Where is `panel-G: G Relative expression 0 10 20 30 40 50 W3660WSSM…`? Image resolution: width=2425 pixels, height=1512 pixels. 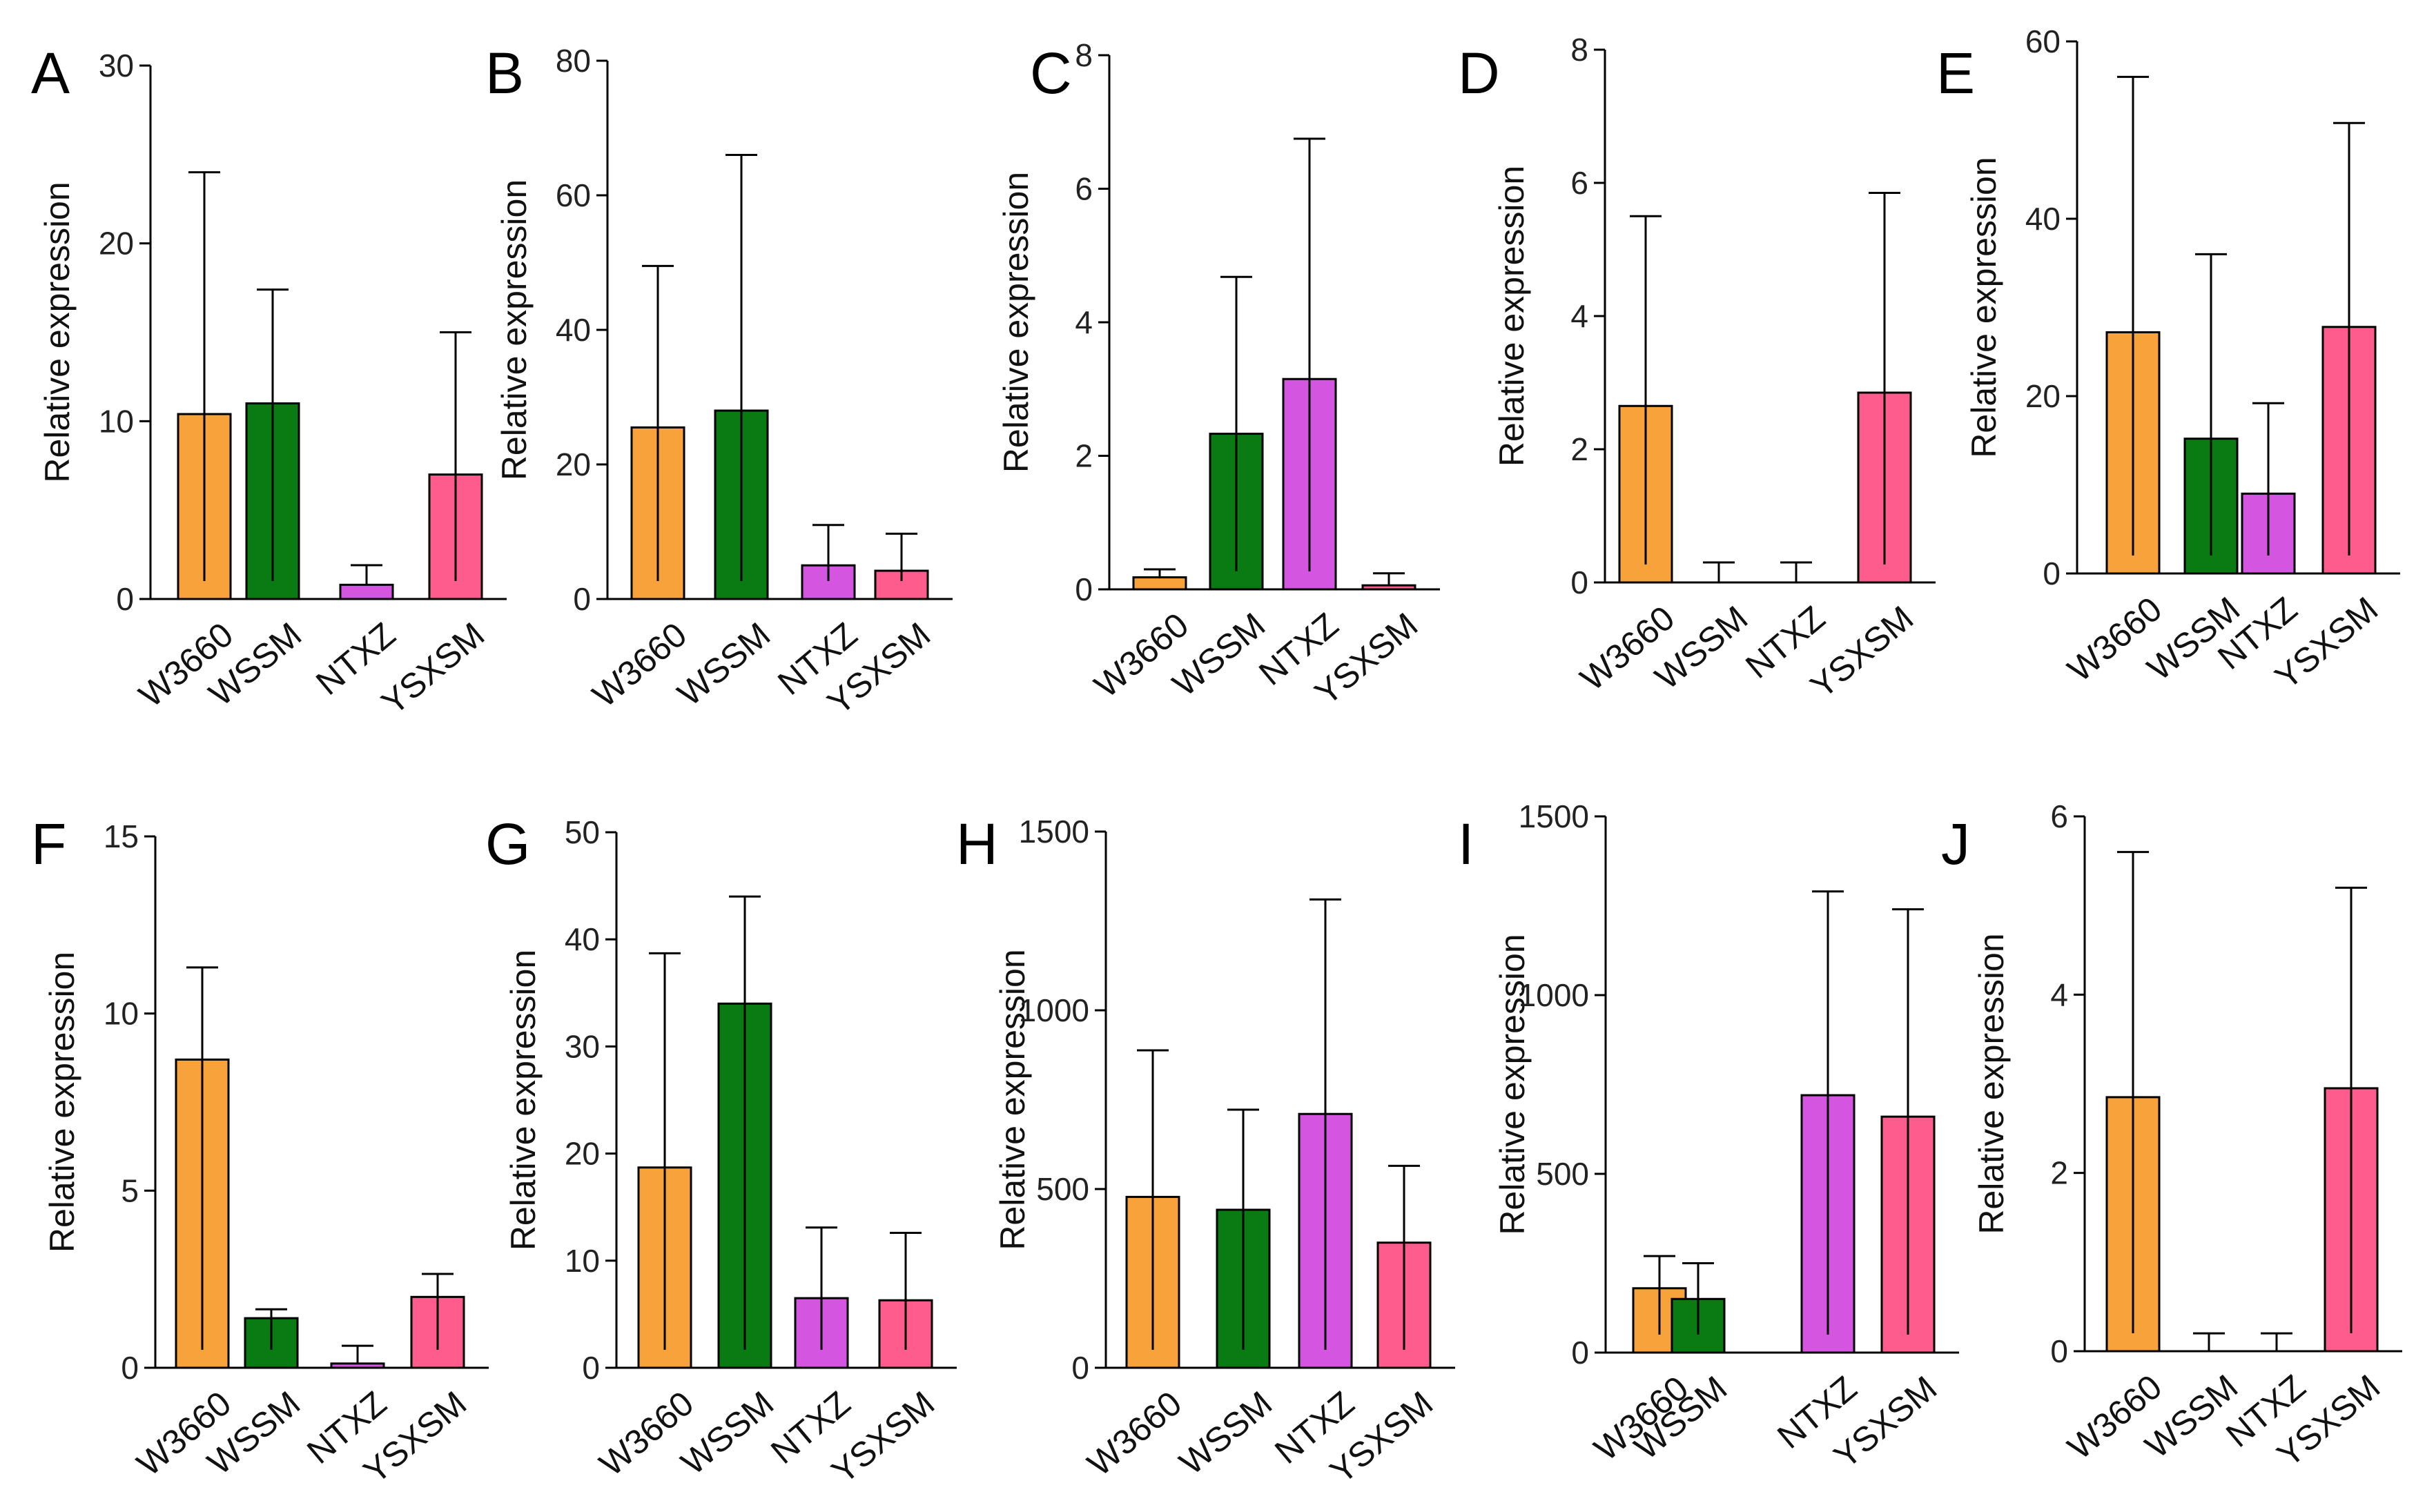 panel-G: G Relative expression 0 10 20 30 40 50 W3660WSSM… is located at coordinates (721, 1152).